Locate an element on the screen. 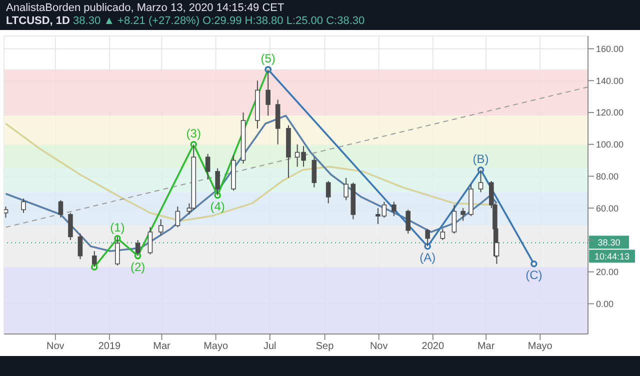 Image resolution: width=640 pixels, height=376 pixels. y-tick-label: 140.00 is located at coordinates (610, 81).